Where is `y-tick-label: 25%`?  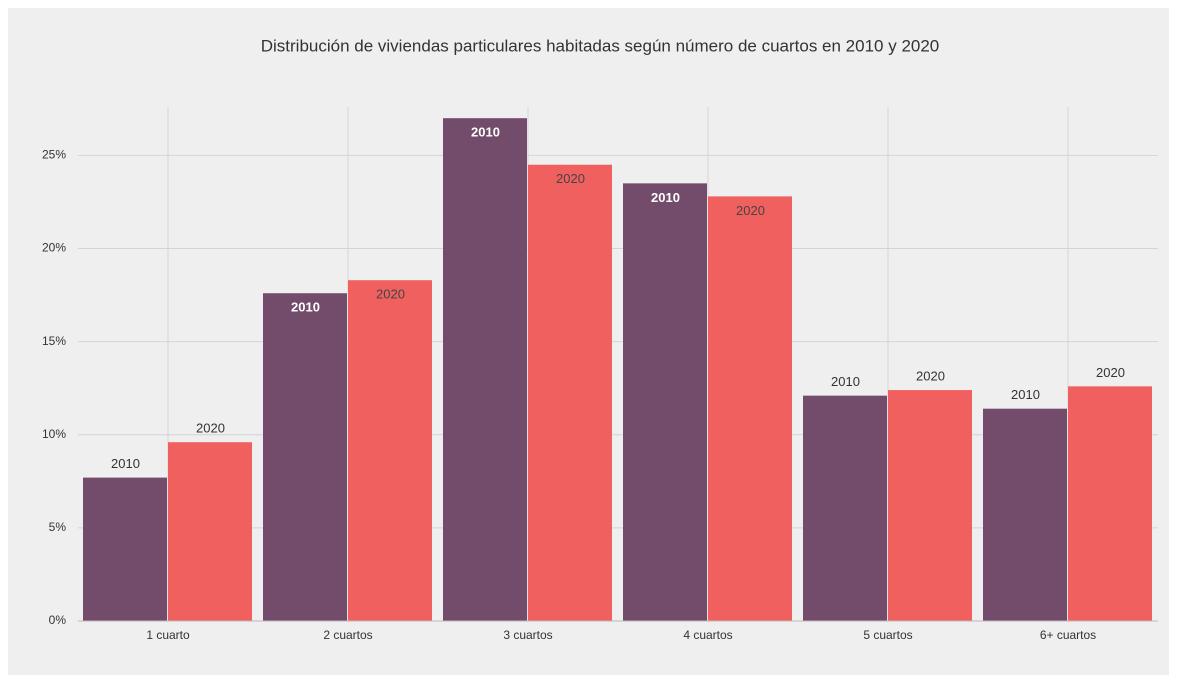 y-tick-label: 25% is located at coordinates (54, 155).